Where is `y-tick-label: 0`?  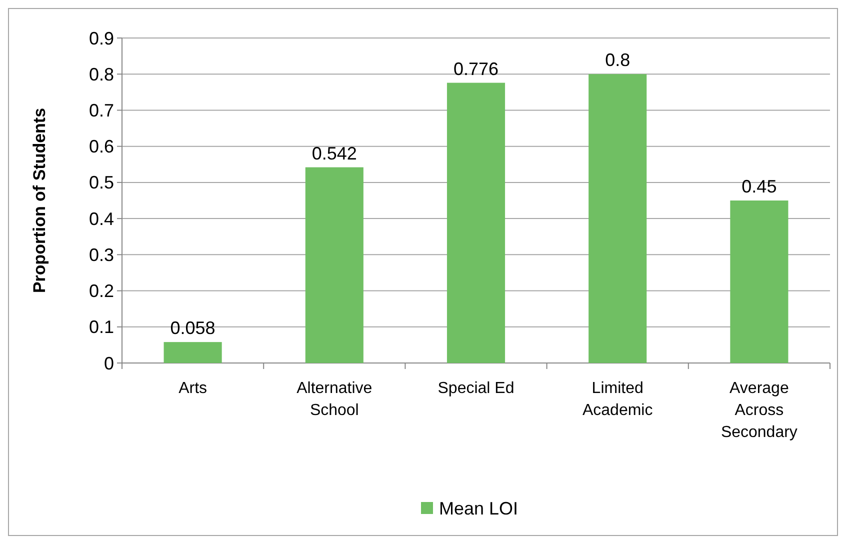 y-tick-label: 0 is located at coordinates (109, 363).